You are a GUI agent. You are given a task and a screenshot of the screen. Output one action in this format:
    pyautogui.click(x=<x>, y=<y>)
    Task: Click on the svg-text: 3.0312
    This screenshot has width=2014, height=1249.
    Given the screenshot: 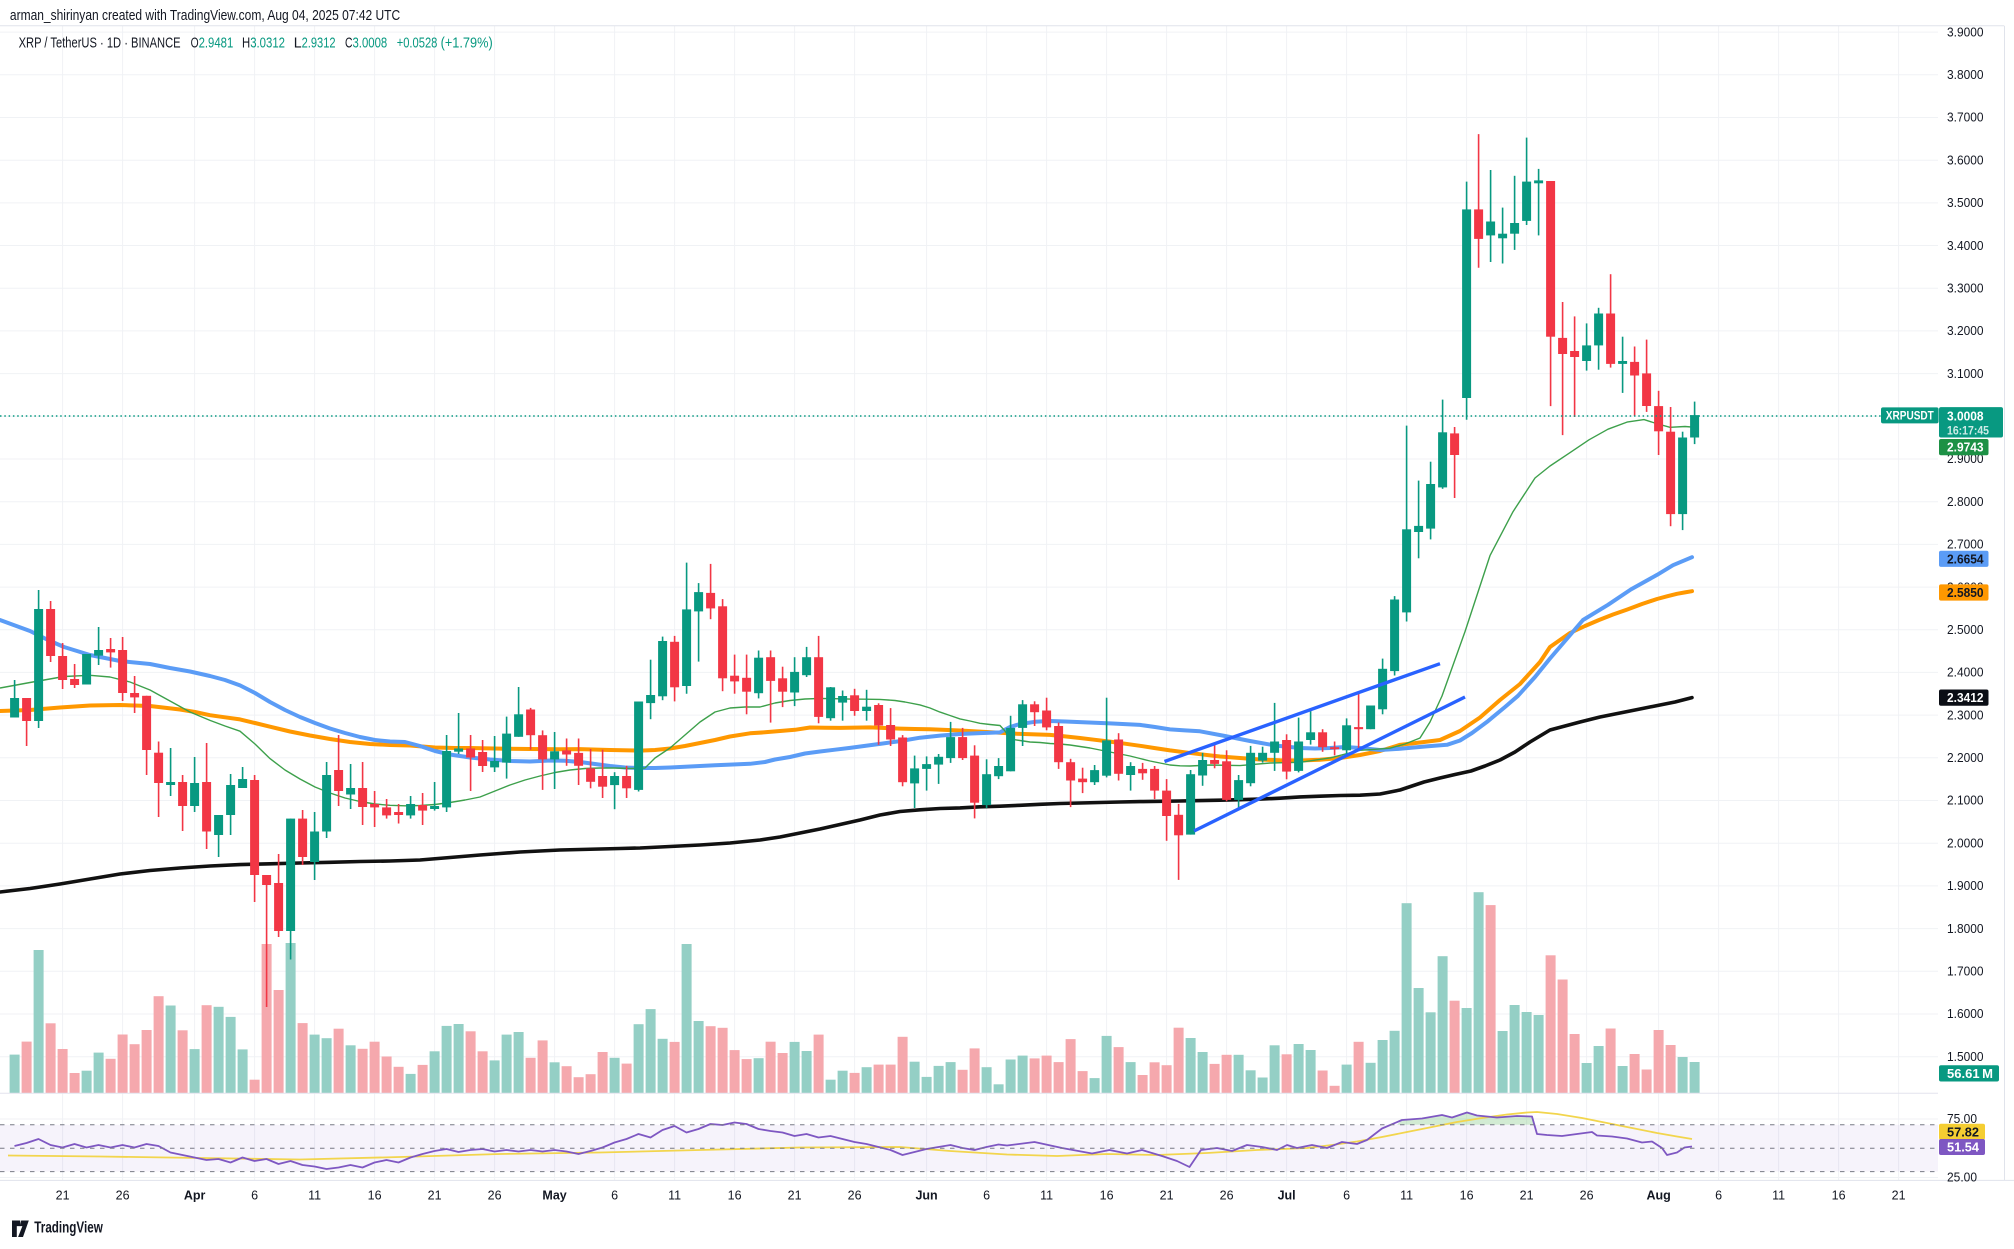 What is the action you would take?
    pyautogui.click(x=267, y=43)
    